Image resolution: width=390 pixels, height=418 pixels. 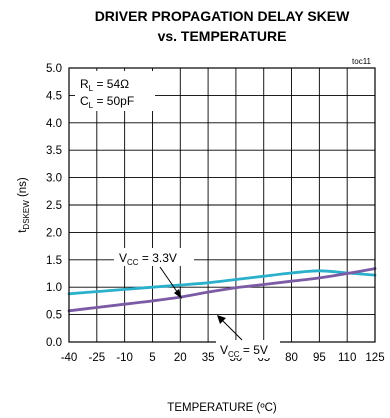 What do you see at coordinates (97, 358) in the screenshot?
I see `x-tick-label: -25` at bounding box center [97, 358].